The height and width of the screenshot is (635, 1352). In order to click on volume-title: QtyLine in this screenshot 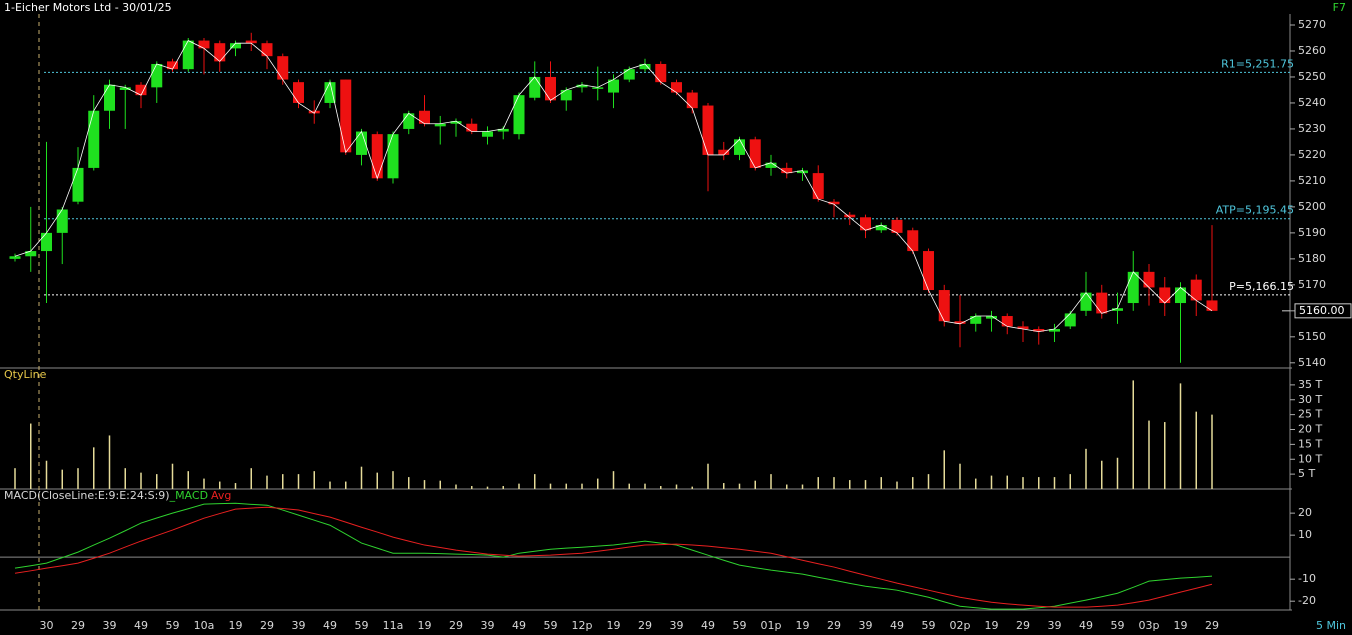, I will do `click(25, 374)`.